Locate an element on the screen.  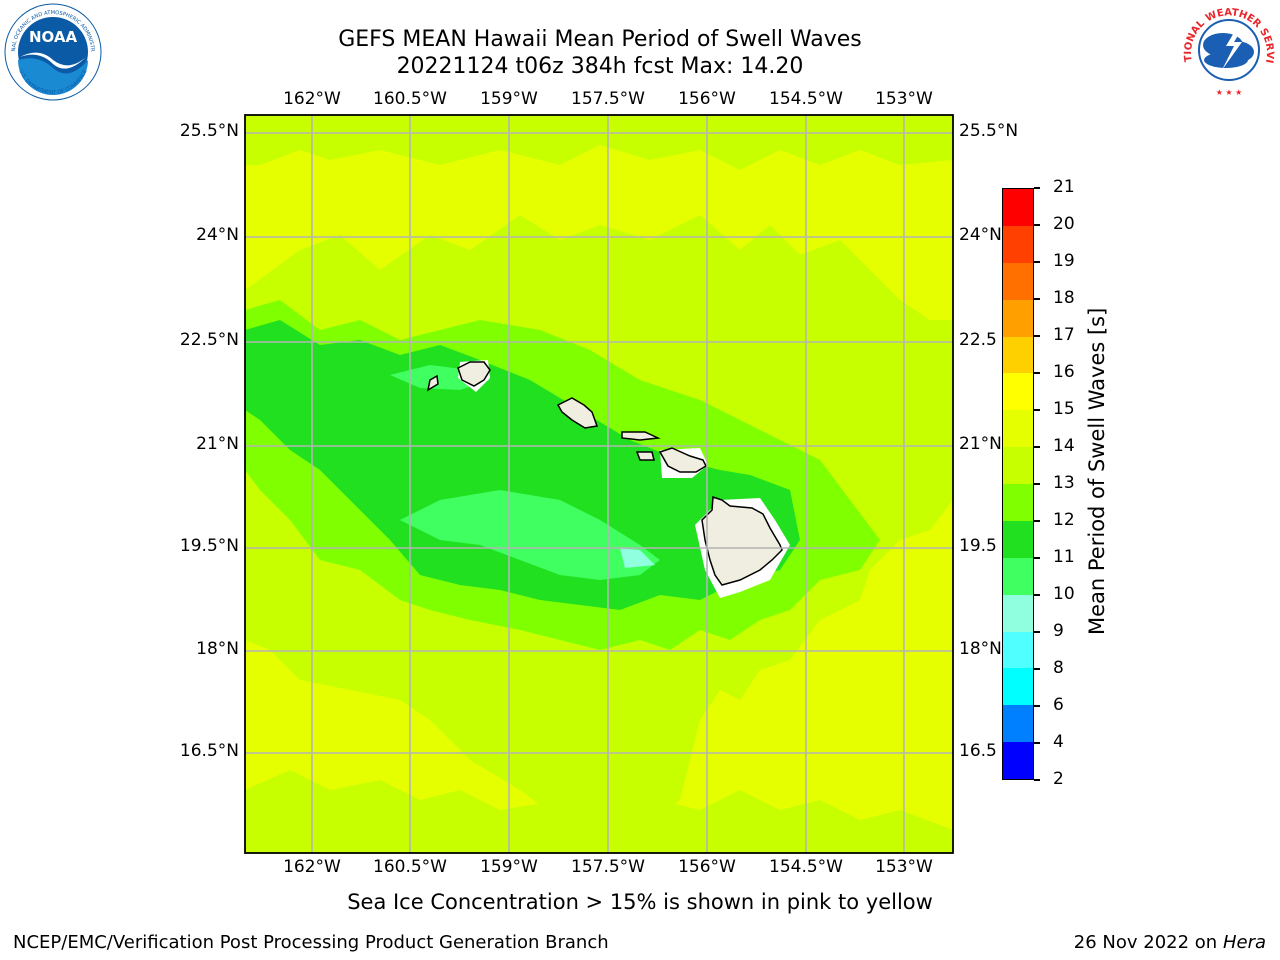
island-kahoolawe is located at coordinates (645, 456).